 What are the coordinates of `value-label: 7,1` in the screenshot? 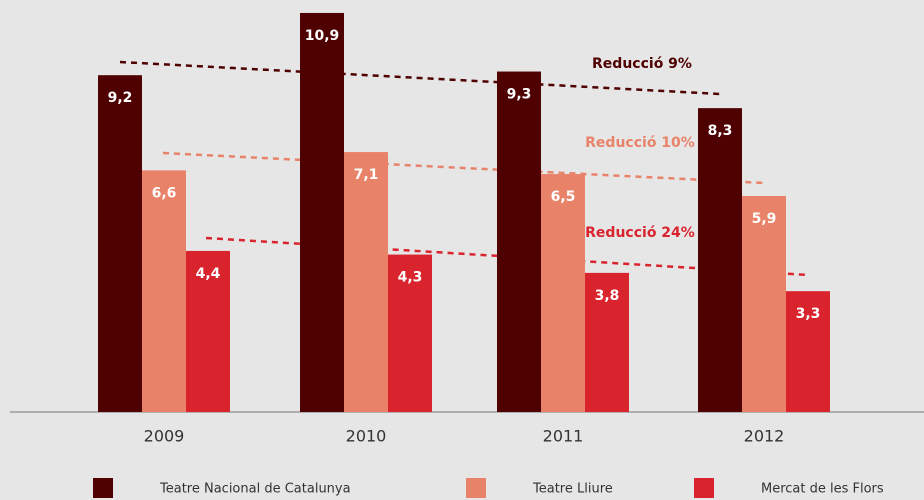 It's located at (366, 175).